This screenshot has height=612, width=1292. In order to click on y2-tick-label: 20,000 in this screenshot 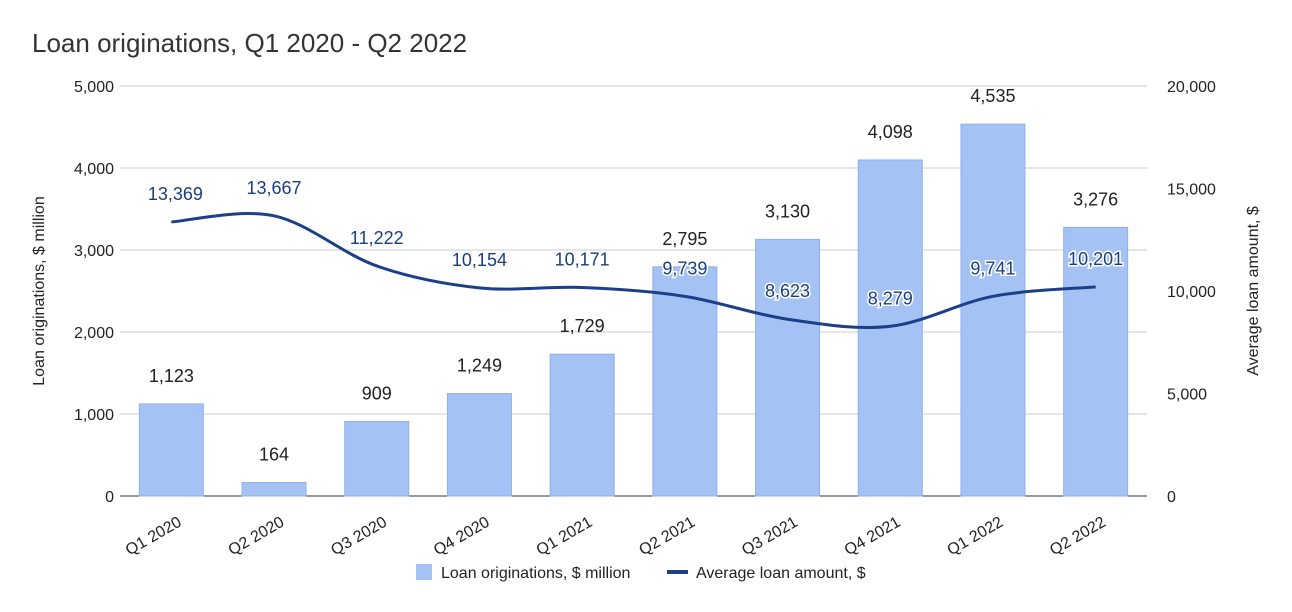, I will do `click(1191, 87)`.